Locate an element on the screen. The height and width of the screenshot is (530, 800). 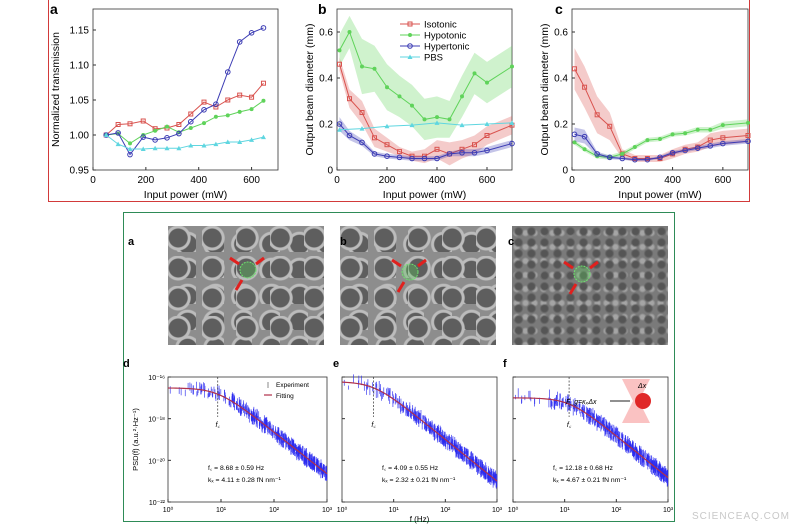
force-label: F_g=κₓΔx is located at coordinates (581, 402).